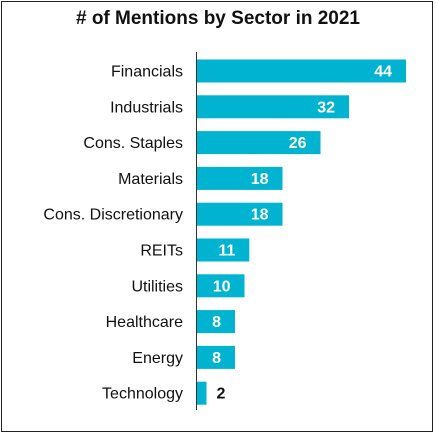 The width and height of the screenshot is (436, 435). What do you see at coordinates (383, 72) in the screenshot?
I see `value-label: 44` at bounding box center [383, 72].